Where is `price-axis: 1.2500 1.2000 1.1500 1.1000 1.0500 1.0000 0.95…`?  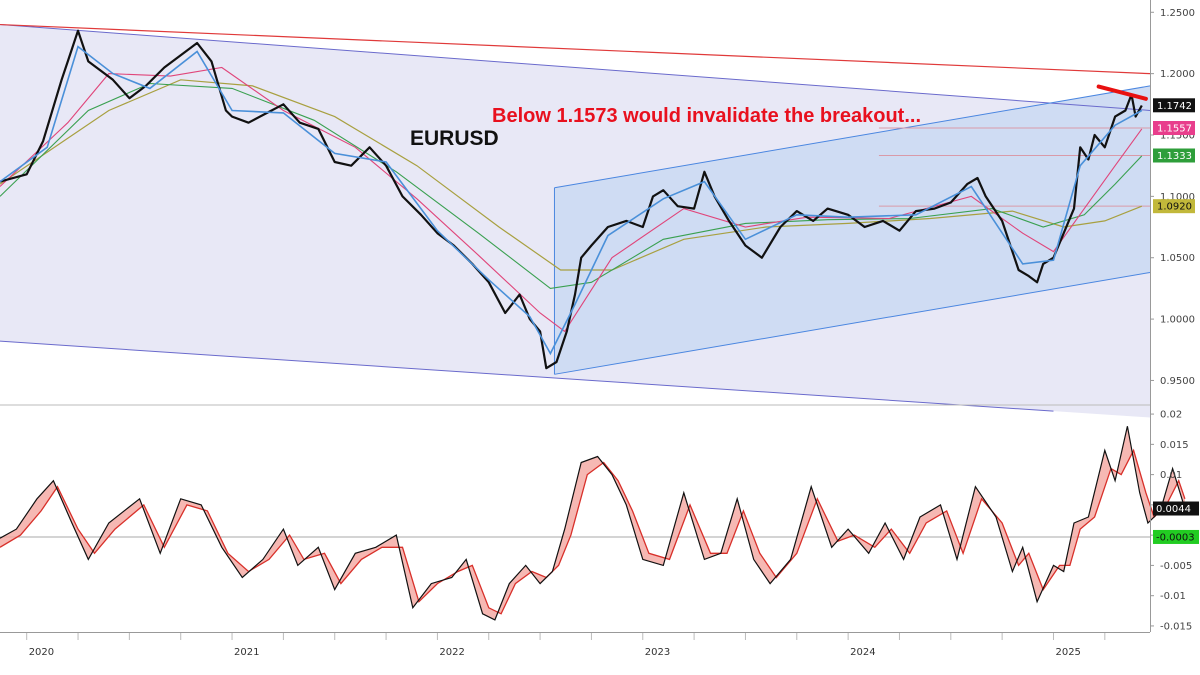
price-axis: 1.2500 1.2000 1.1500 1.1000 1.0500 1.0000 0.95… is located at coordinates (1172, 197).